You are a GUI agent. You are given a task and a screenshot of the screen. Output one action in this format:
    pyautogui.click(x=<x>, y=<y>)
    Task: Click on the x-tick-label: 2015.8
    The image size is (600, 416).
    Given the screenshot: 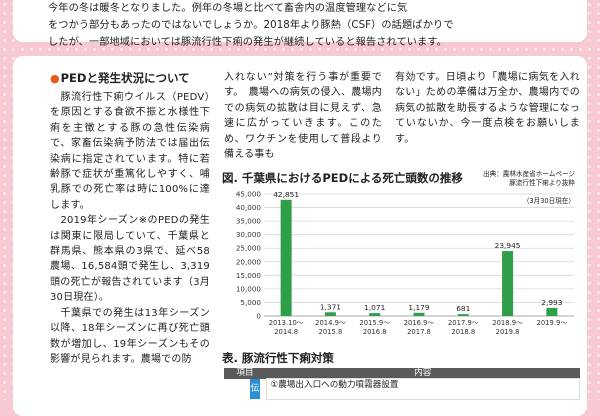 What is the action you would take?
    pyautogui.click(x=331, y=332)
    